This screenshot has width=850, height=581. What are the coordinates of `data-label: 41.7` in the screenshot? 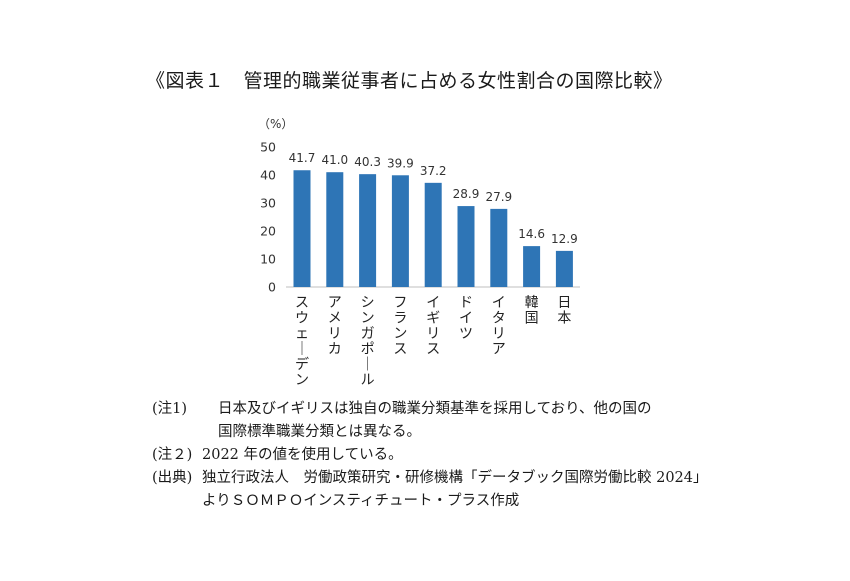 It's located at (302, 158).